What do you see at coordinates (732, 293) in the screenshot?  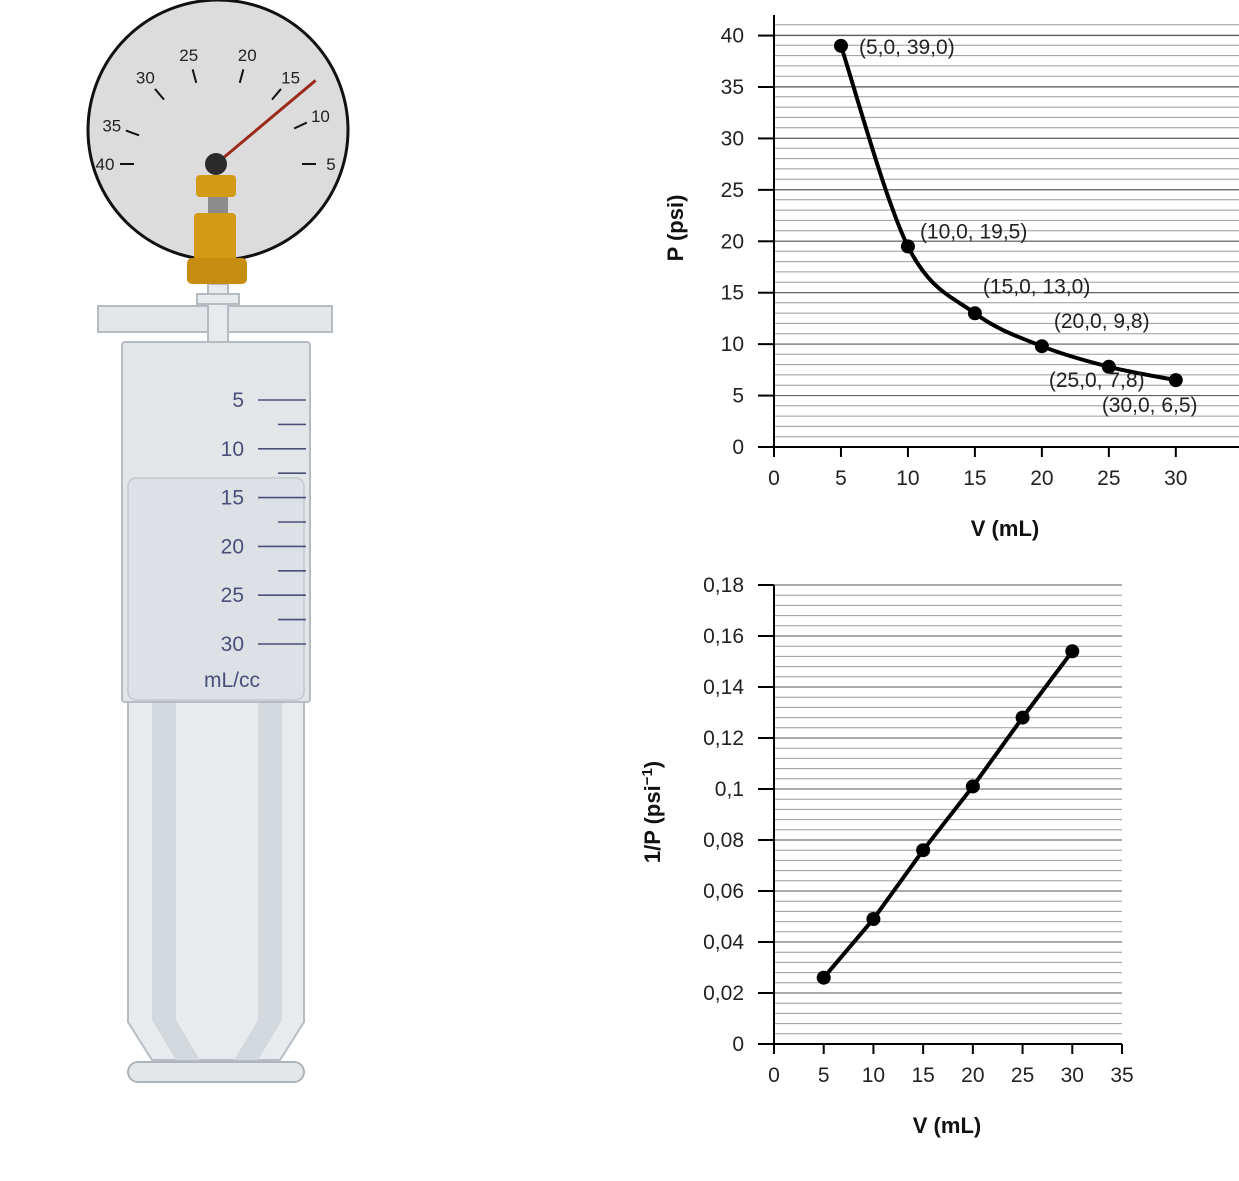 I see `y-tick-label: 15` at bounding box center [732, 293].